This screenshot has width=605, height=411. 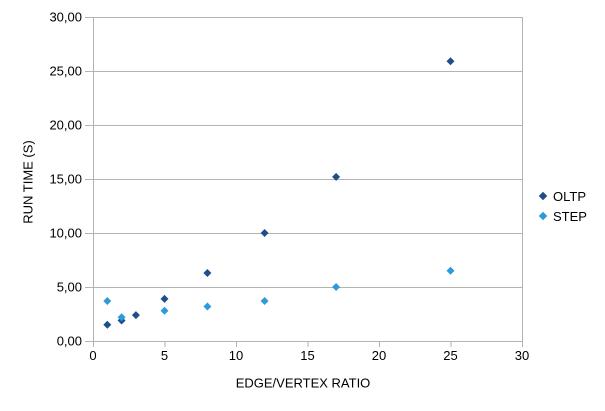 I want to click on y-tick-label-25: 25,00, so click(x=65, y=71).